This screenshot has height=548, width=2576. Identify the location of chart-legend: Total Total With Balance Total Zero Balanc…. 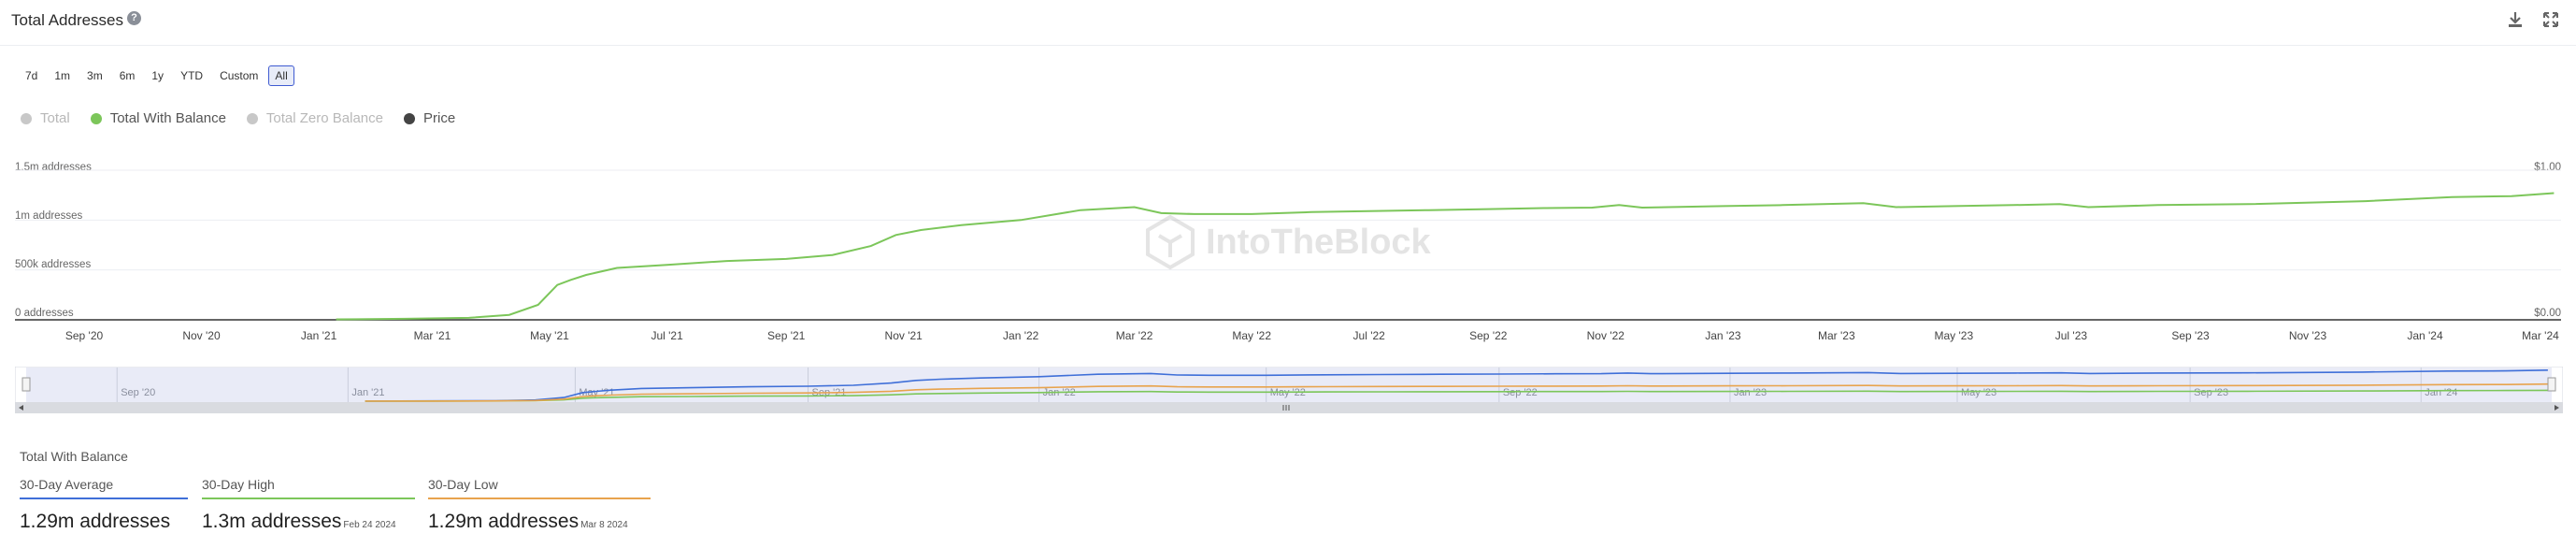
(238, 118).